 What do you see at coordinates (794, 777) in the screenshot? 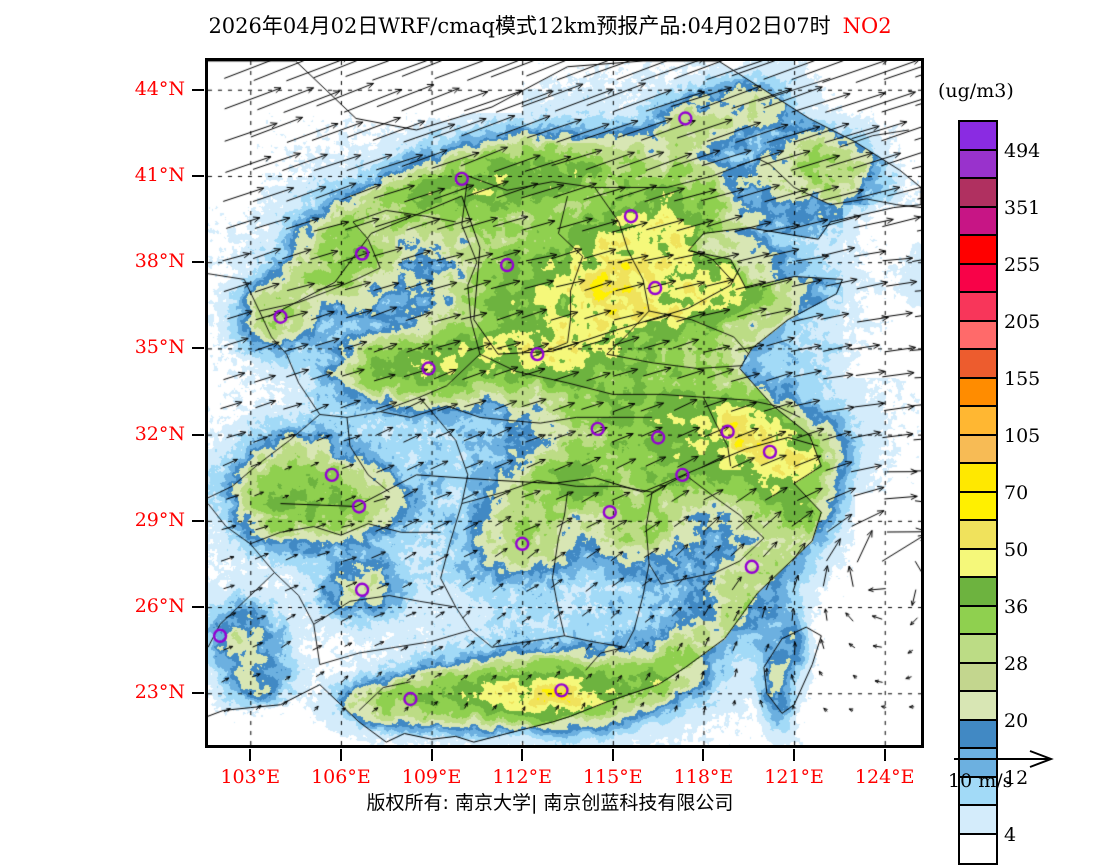
I see `lon-tick-label-121: 121°E` at bounding box center [794, 777].